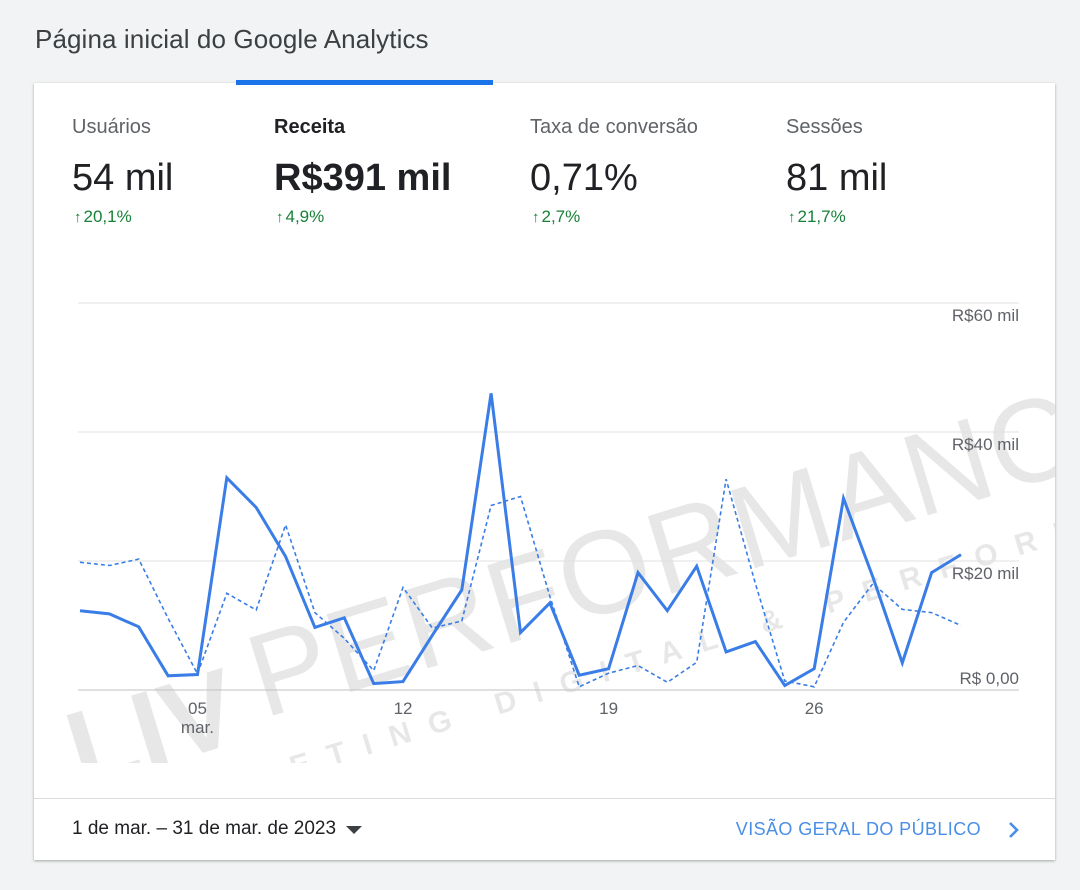  I want to click on metric-value: 0,71%, so click(584, 178).